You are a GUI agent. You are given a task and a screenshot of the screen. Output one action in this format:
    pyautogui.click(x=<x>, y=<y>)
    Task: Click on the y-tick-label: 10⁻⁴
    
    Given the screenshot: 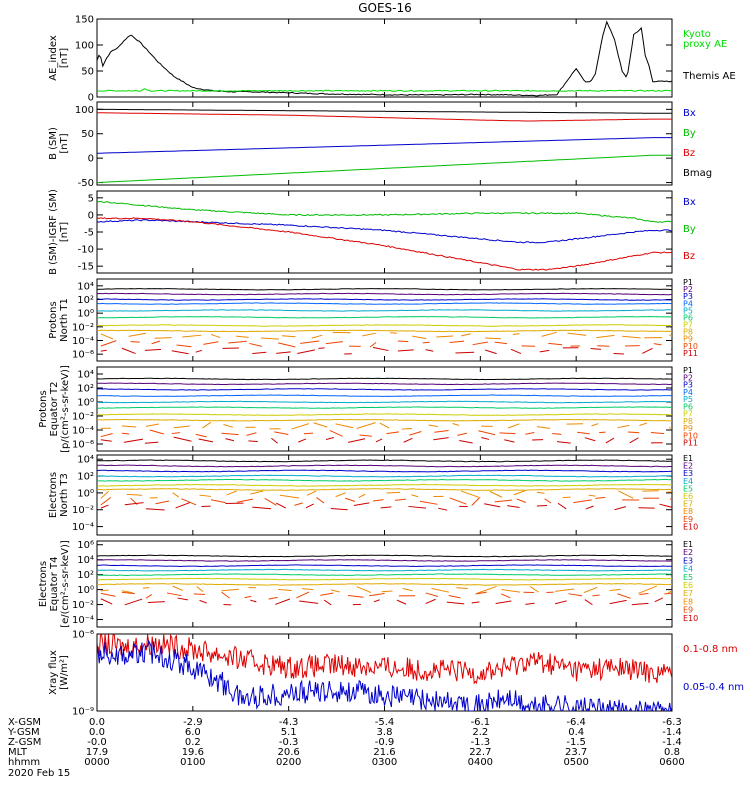 What is the action you would take?
    pyautogui.click(x=83, y=431)
    